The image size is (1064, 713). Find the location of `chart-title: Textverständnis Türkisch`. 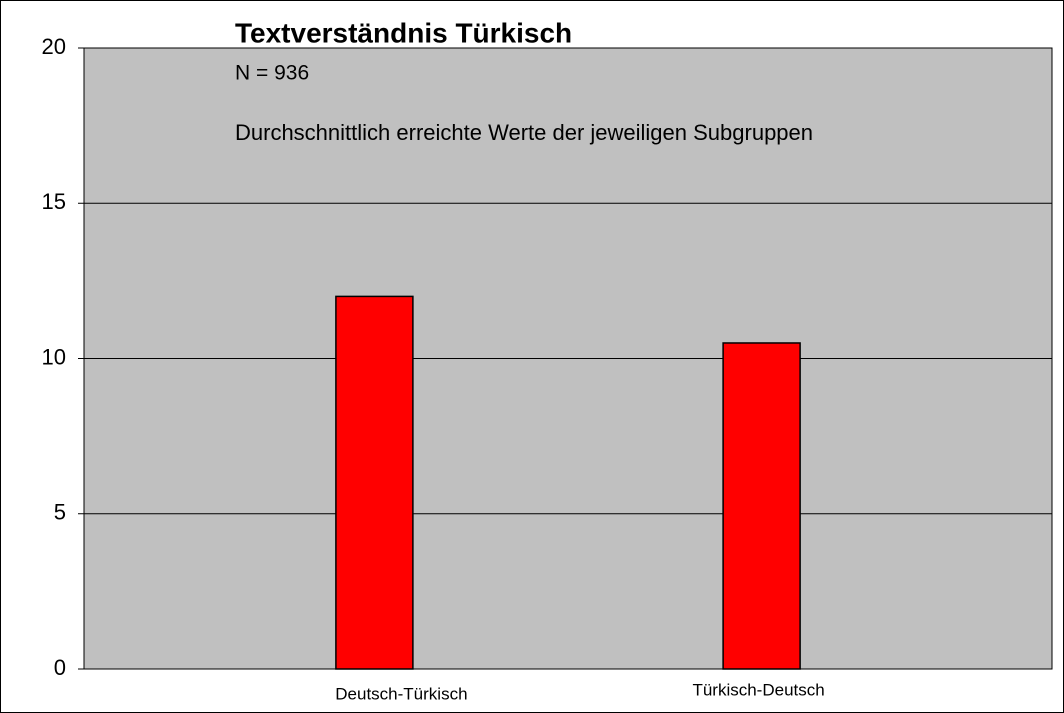

chart-title: Textverständnis Türkisch is located at coordinates (403, 32).